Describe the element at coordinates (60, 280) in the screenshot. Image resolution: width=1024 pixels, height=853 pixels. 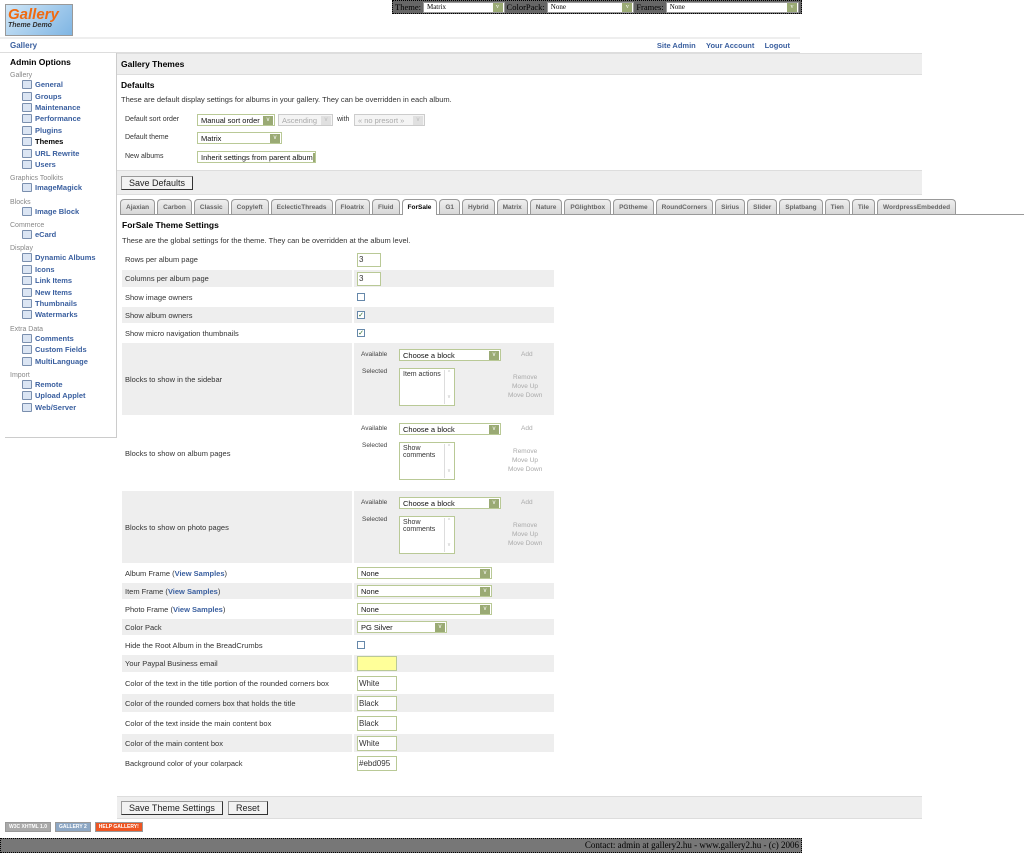
I see `sidebar-item-link-items: Link Items` at that location.